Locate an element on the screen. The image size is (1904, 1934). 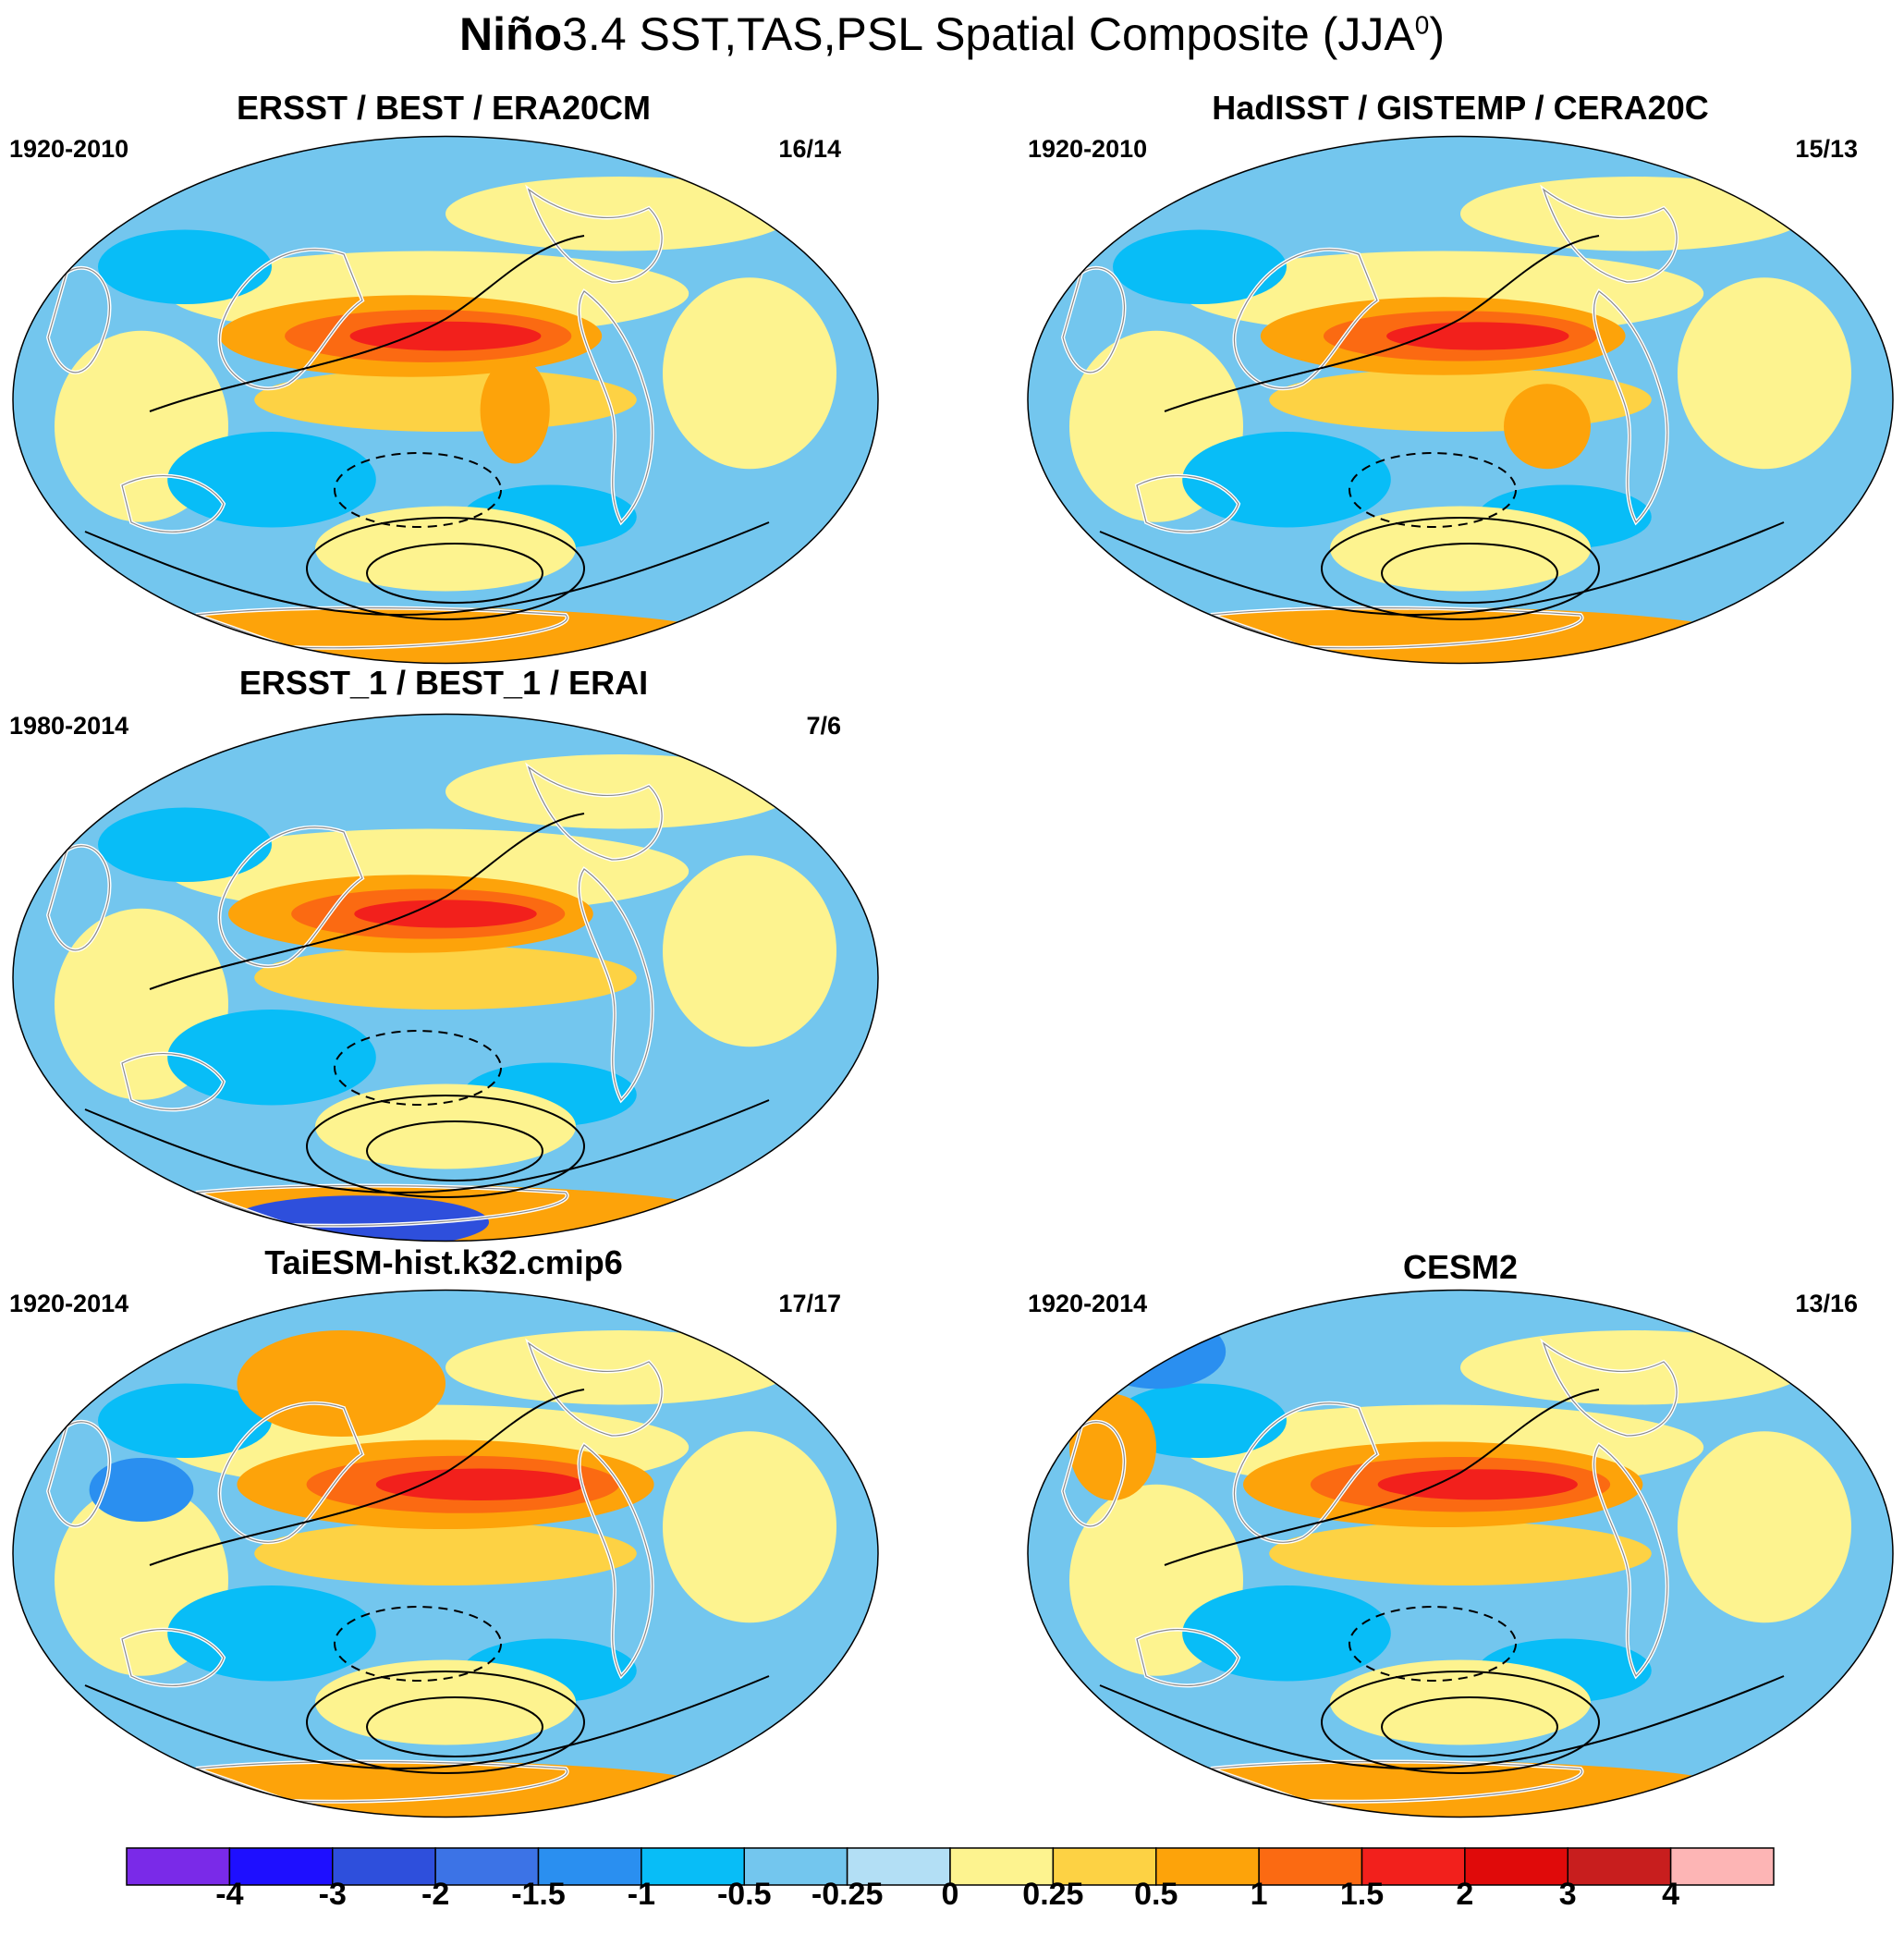
panel-1-period: 1920-2010 is located at coordinates (69, 149).